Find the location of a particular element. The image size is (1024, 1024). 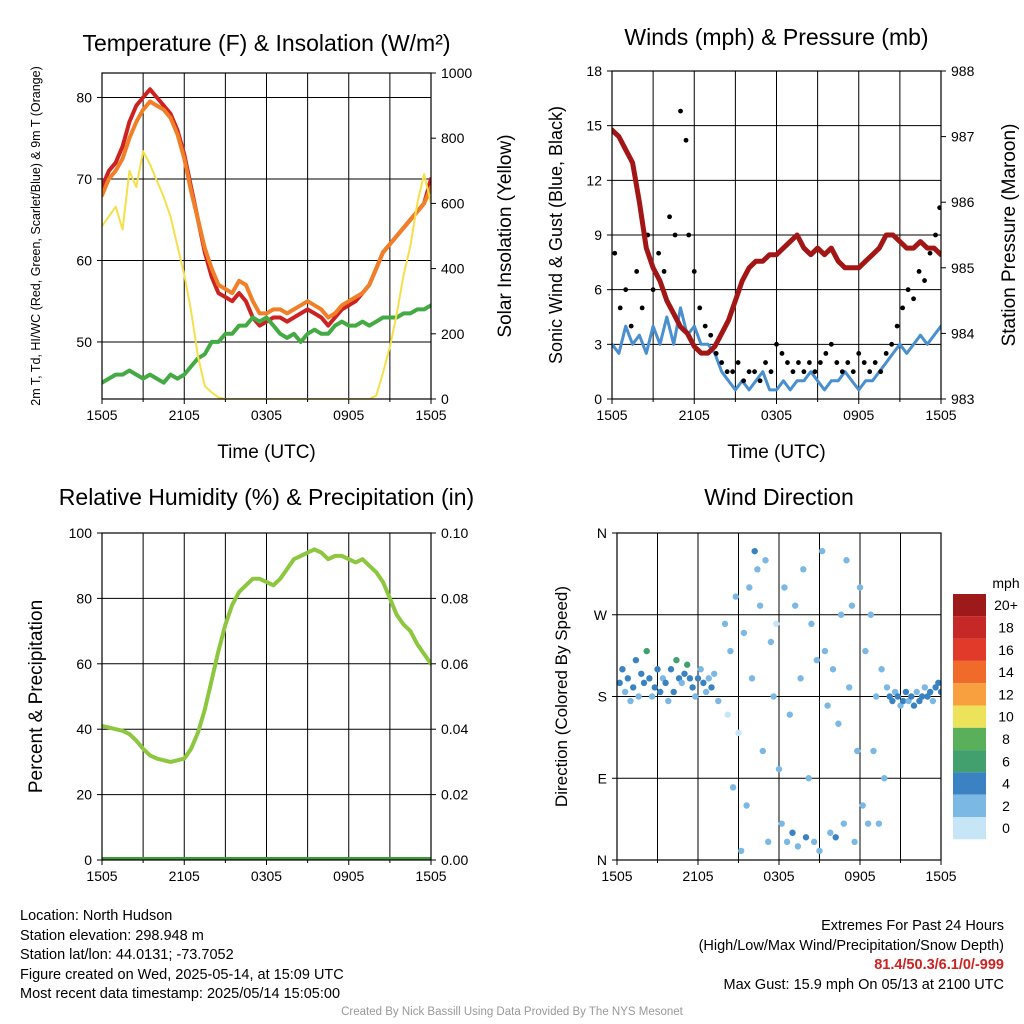

y-tick-label: W is located at coordinates (601, 615).